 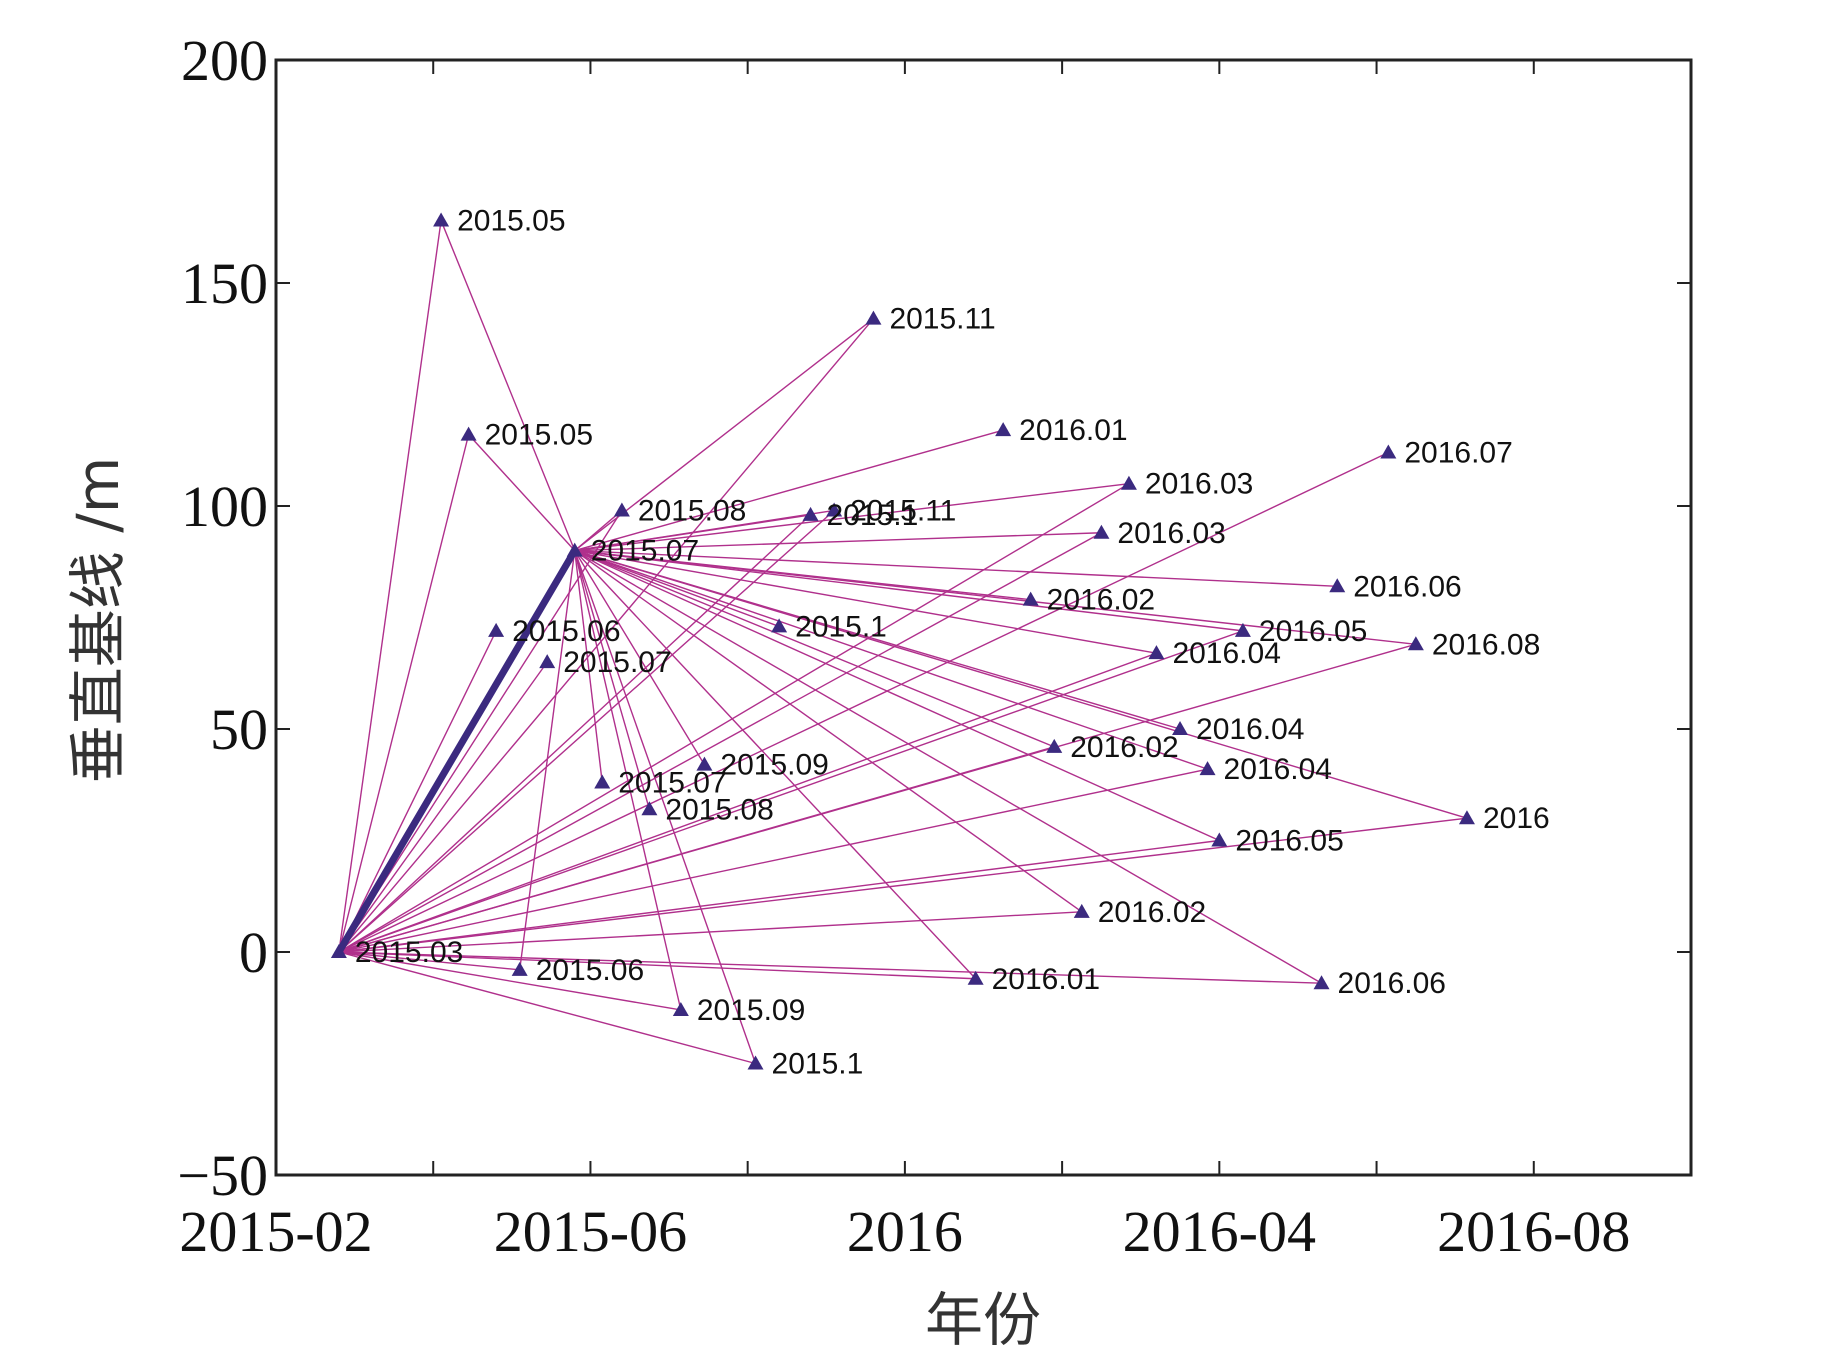 I want to click on y-tick-label-1: 0, so click(x=253, y=952).